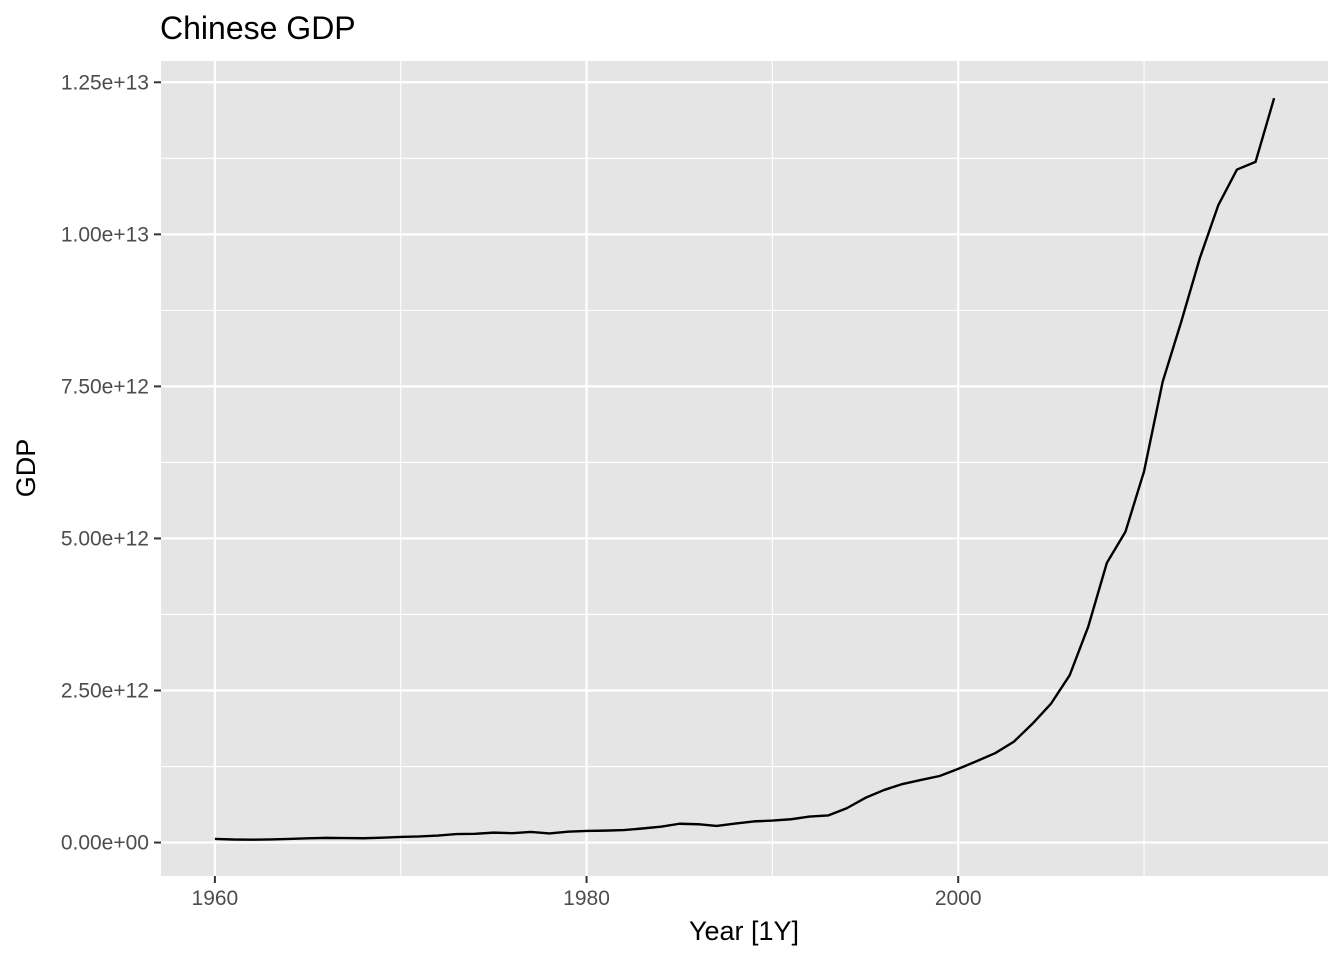 This screenshot has height=960, width=1344. Describe the element at coordinates (105, 843) in the screenshot. I see `y-tick-label: 0.00e+00` at that location.